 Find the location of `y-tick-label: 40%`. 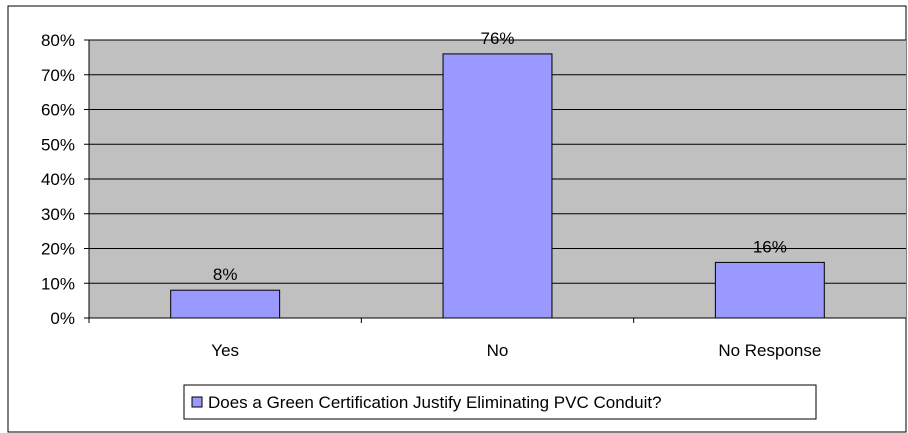

y-tick-label: 40% is located at coordinates (58, 179).